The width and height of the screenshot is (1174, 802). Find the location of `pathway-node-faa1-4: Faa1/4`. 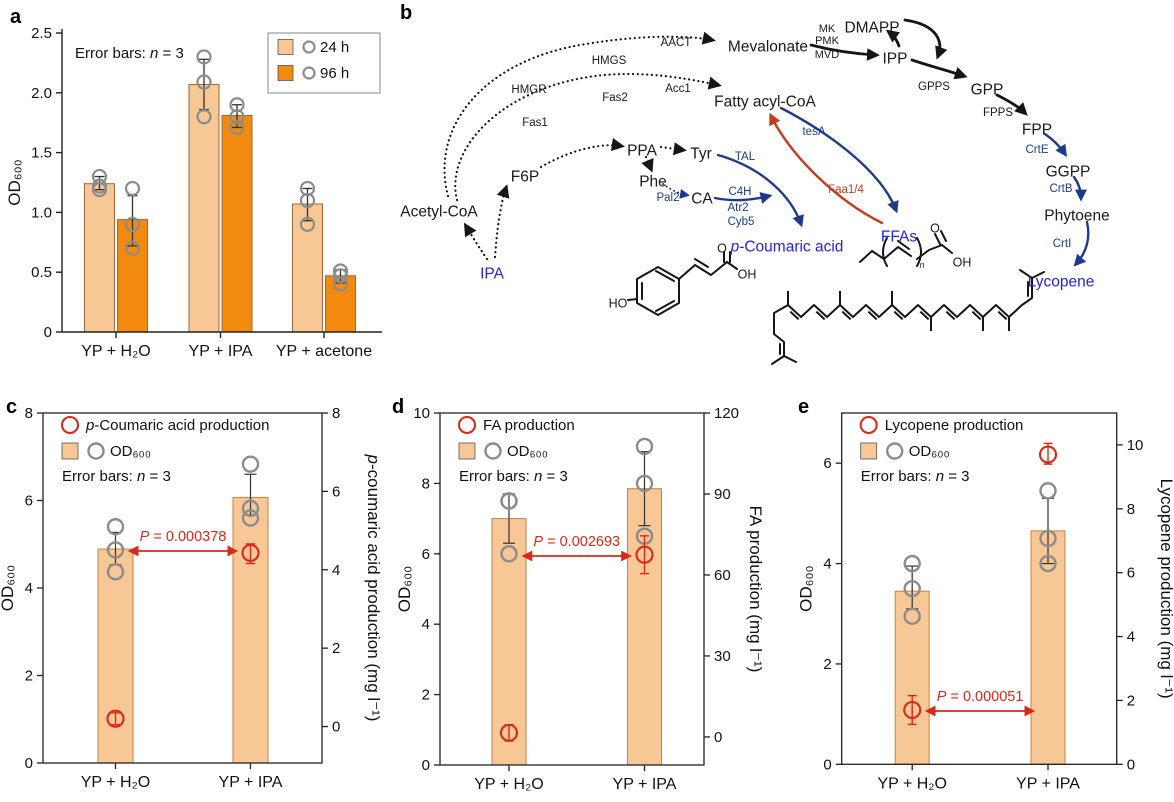

pathway-node-faa1-4: Faa1/4 is located at coordinates (846, 190).